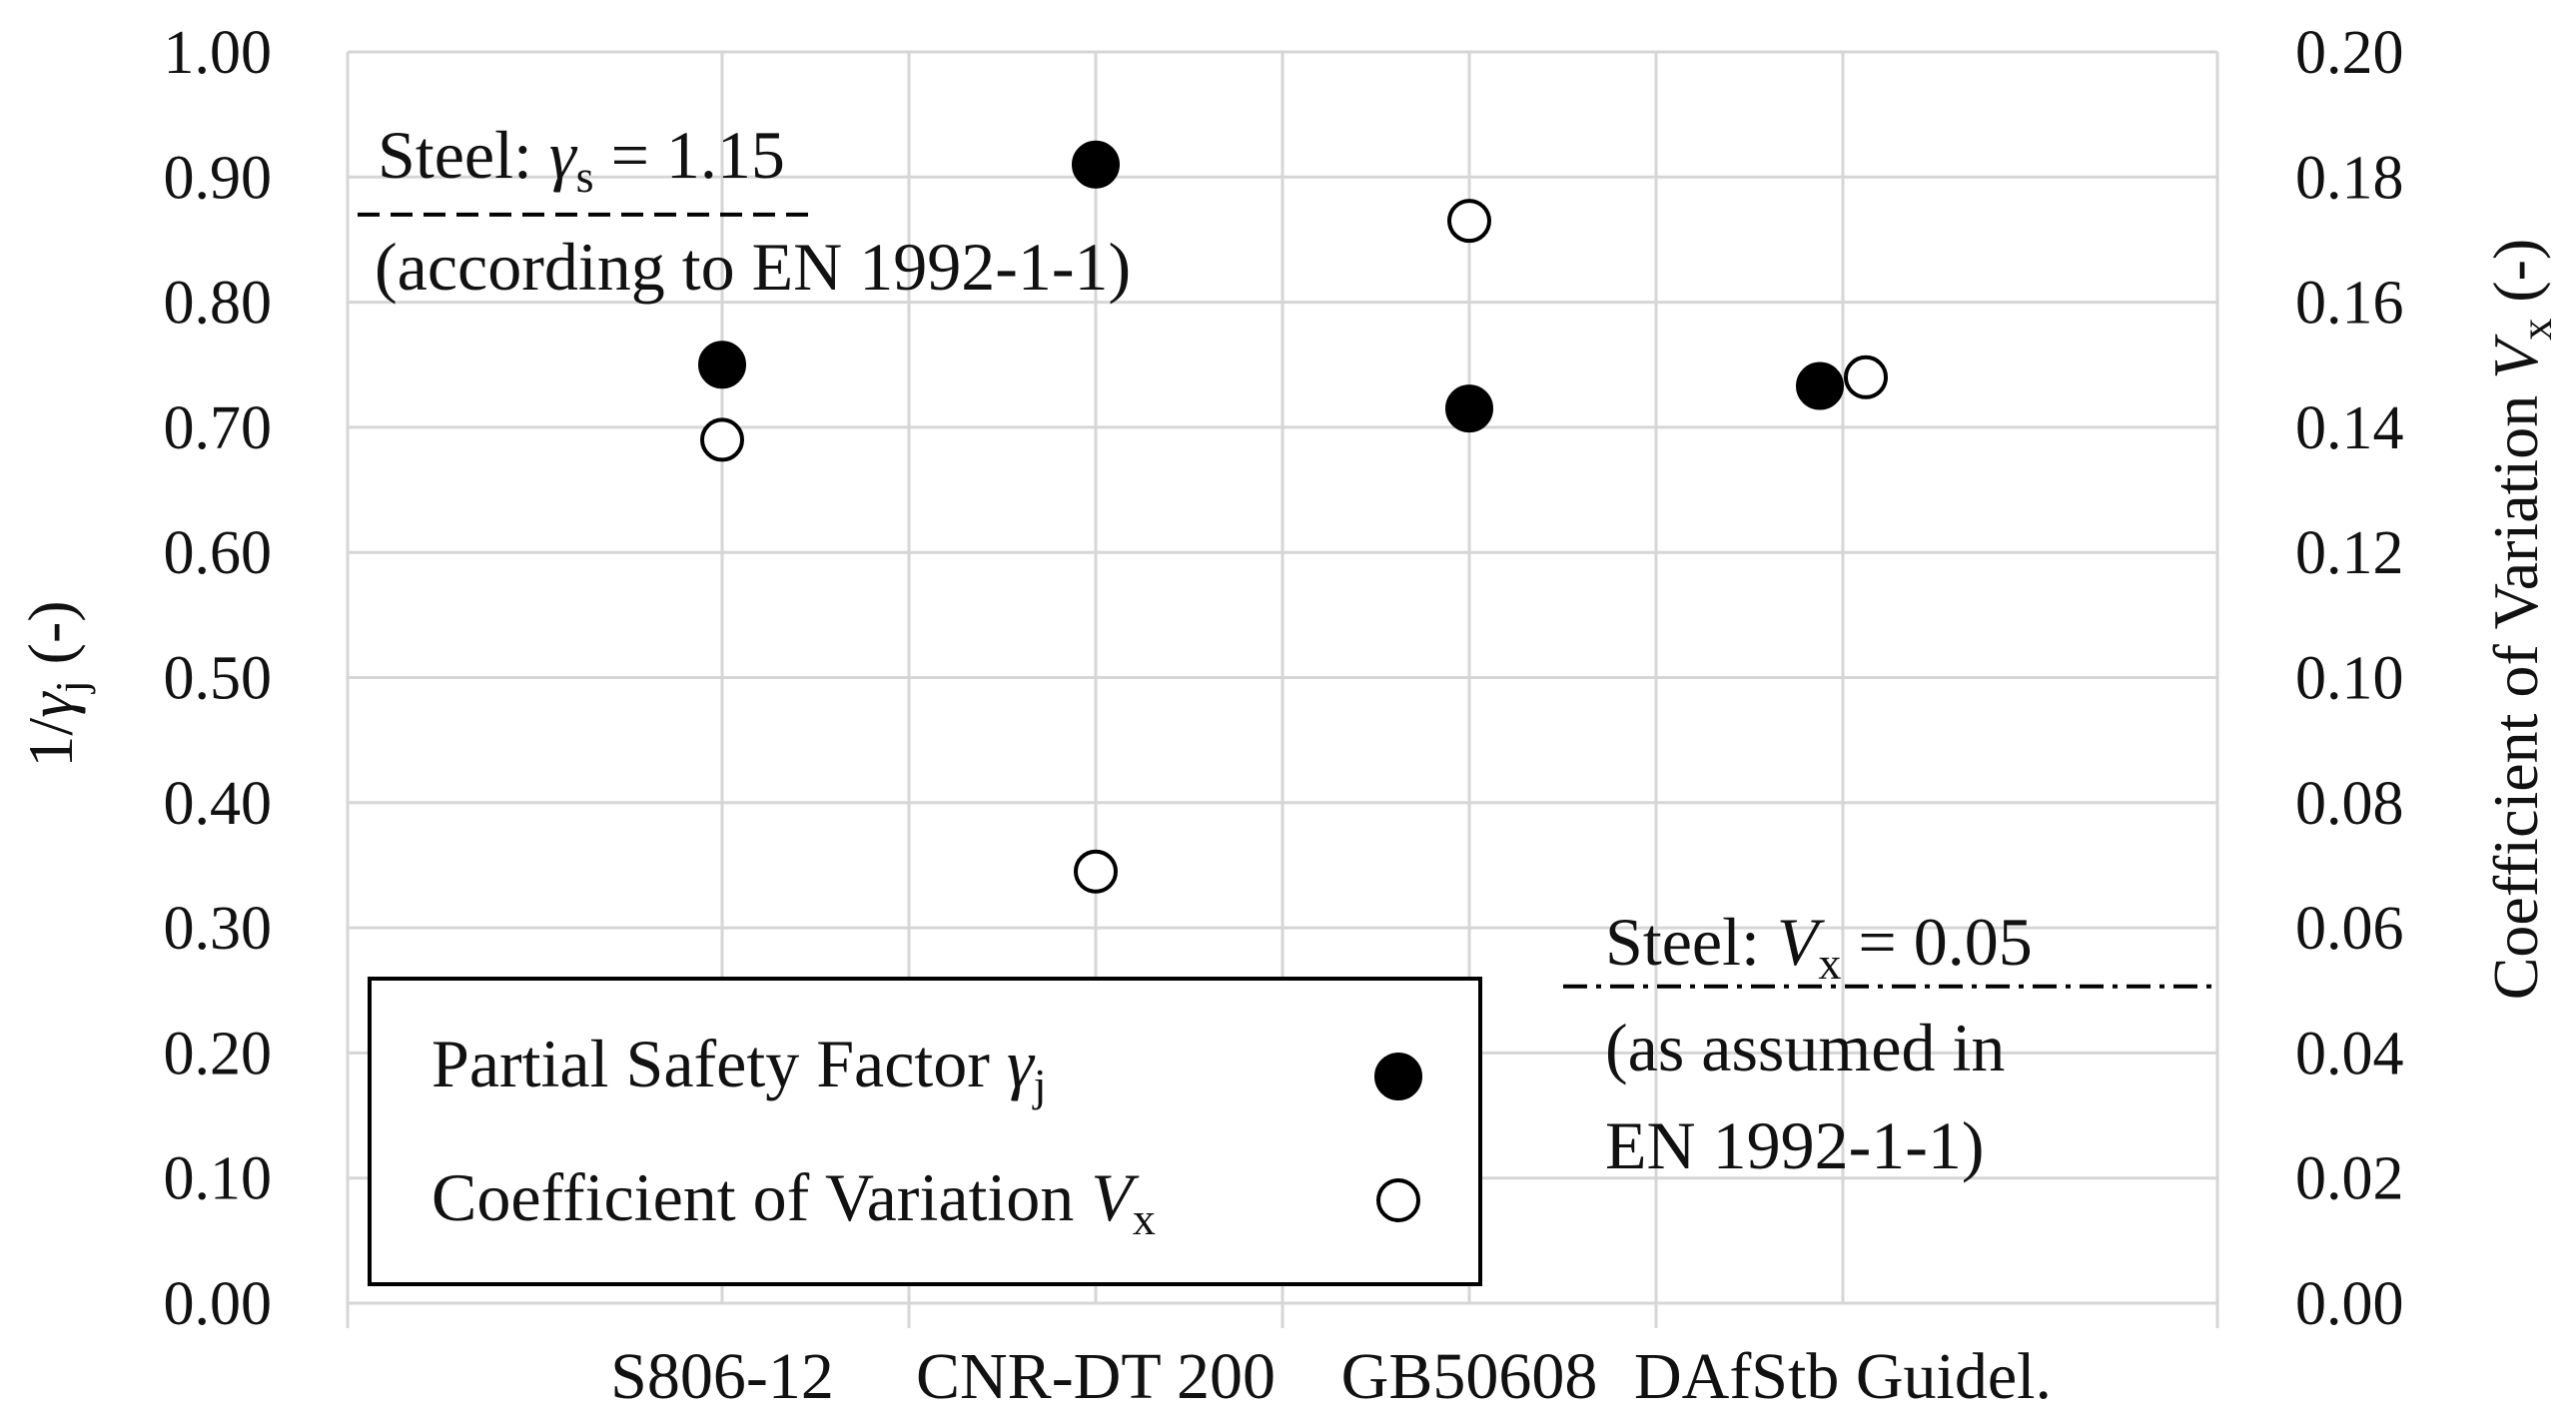 The height and width of the screenshot is (1428, 2576). What do you see at coordinates (2350, 428) in the screenshot?
I see `right-tick-label: 0.14` at bounding box center [2350, 428].